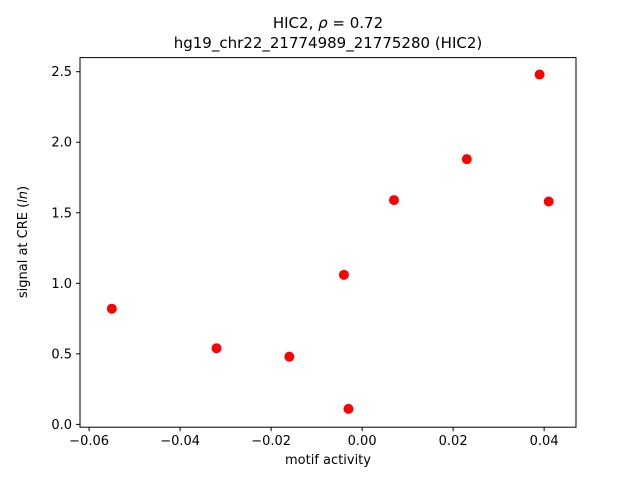 Image resolution: width=640 pixels, height=480 pixels. I want to click on chart-title-line1: HIC2, ρ = 0.72, so click(328, 23).